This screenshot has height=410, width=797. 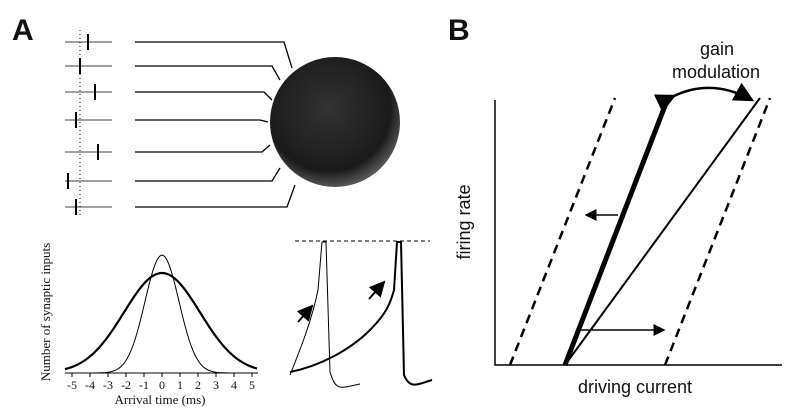 I want to click on x-axis-label: Arrival time (ms), so click(x=160, y=399).